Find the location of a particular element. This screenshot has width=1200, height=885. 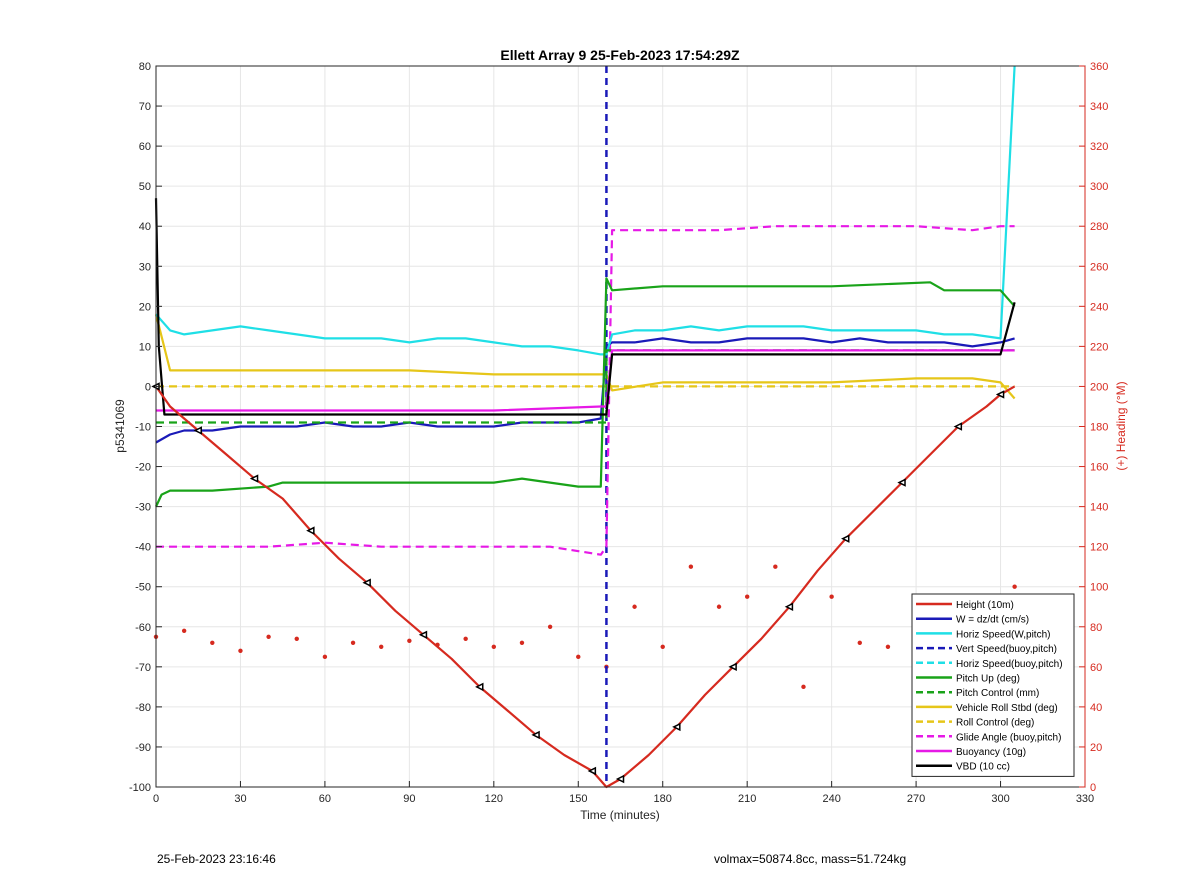

y-tick-label: -100 is located at coordinates (140, 788).